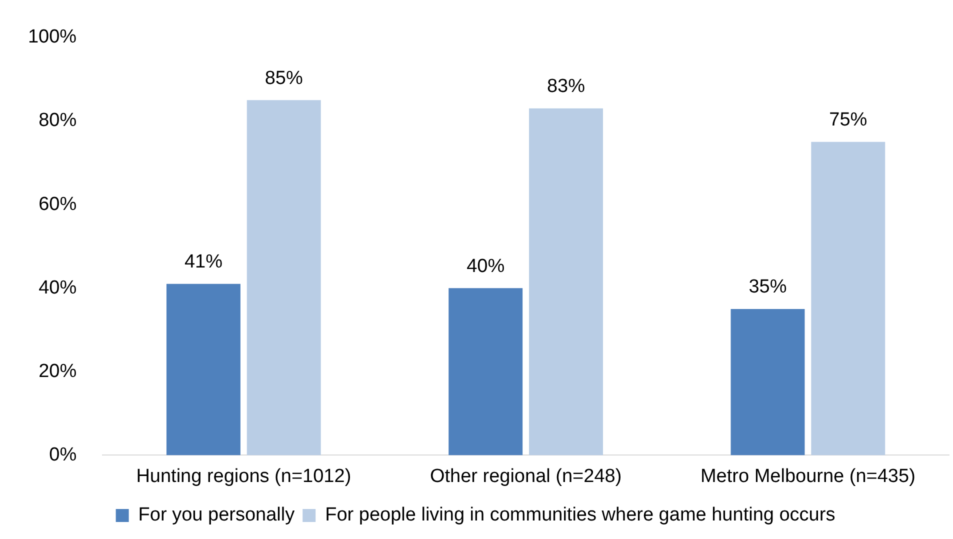 The height and width of the screenshot is (539, 953). What do you see at coordinates (526, 476) in the screenshot?
I see `x-tick-label: Other regional (n=248)` at bounding box center [526, 476].